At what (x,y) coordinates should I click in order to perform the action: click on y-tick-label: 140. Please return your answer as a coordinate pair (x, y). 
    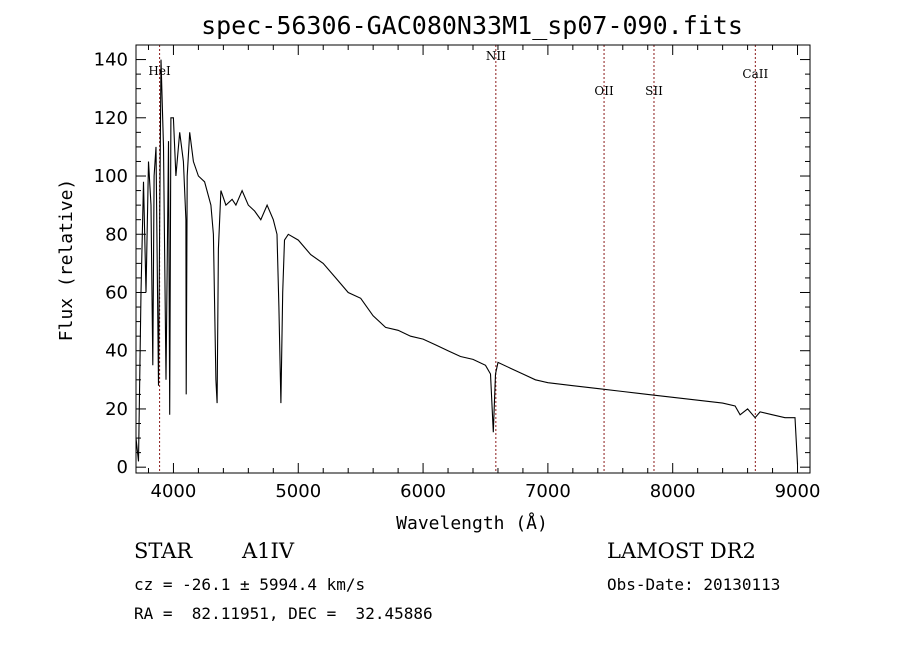
    Looking at the image, I should click on (111, 60).